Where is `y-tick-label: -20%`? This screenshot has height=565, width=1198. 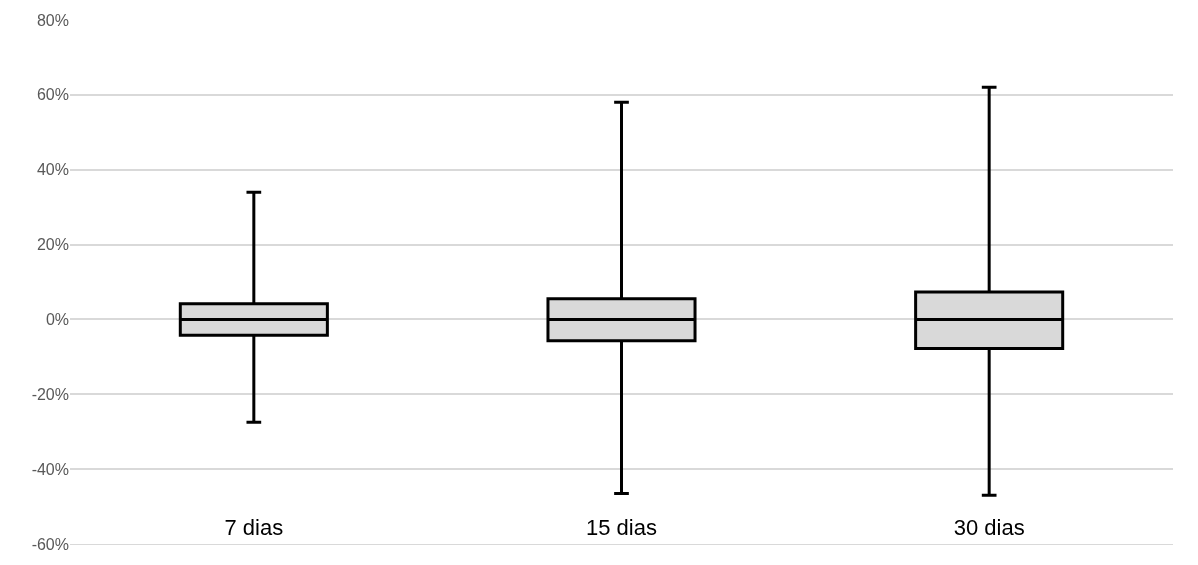
y-tick-label: -20% is located at coordinates (50, 394).